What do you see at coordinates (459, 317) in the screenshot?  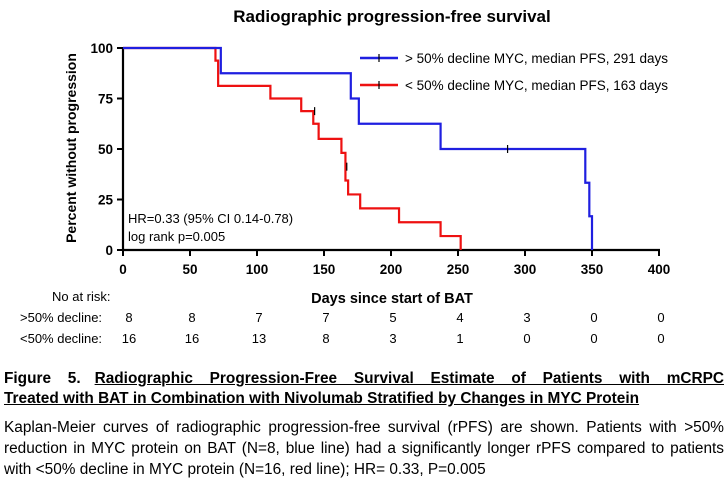 I see `risk-count: 4` at bounding box center [459, 317].